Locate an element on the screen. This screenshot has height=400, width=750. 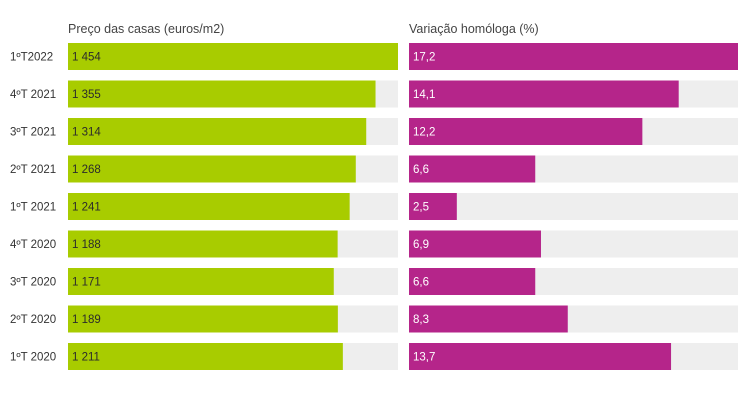
category-label: 1ºT 2020 is located at coordinates (33, 358).